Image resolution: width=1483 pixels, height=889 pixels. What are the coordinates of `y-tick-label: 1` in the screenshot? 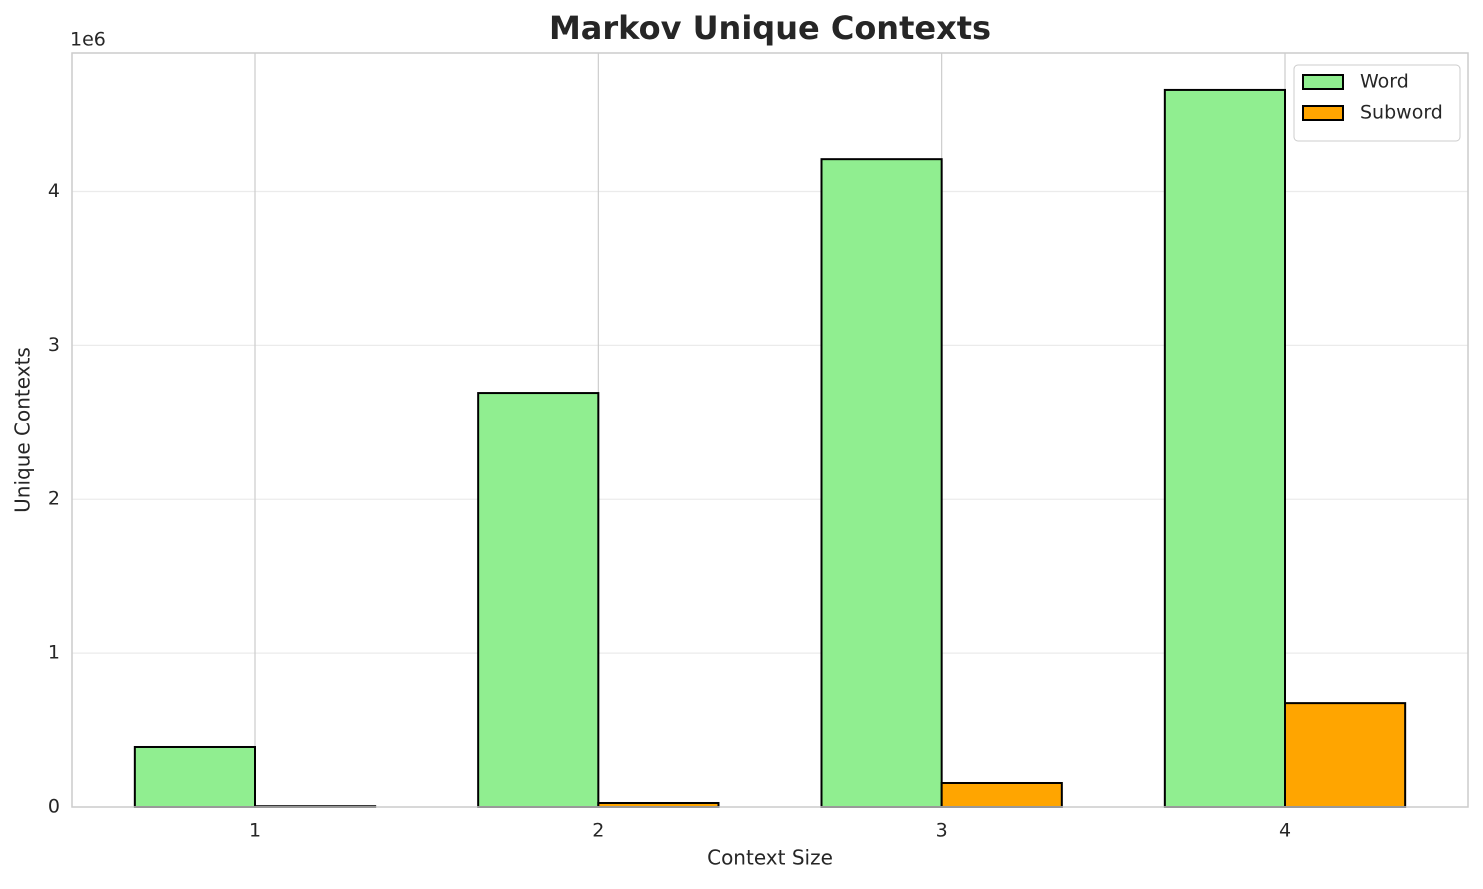 It's located at (54, 653).